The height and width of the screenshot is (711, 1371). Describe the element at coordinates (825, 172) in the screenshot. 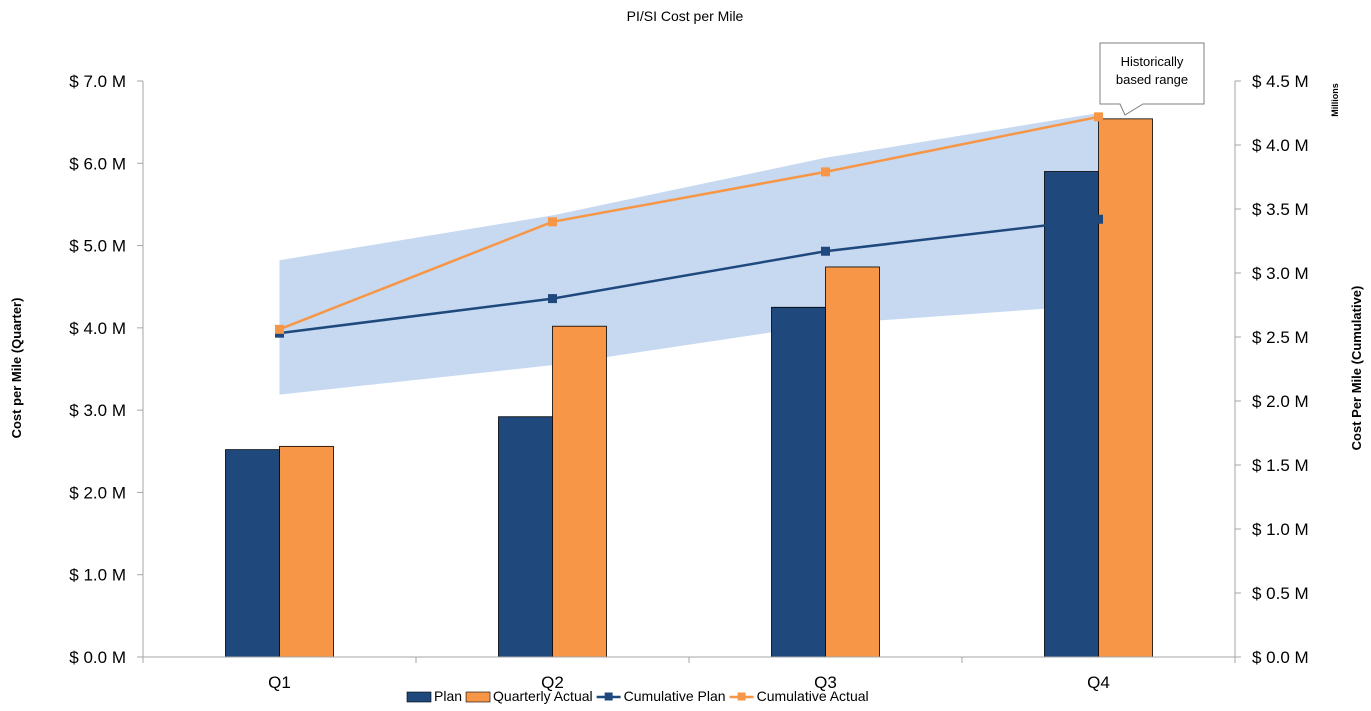

I see `point-cumulative-actual-q3` at that location.